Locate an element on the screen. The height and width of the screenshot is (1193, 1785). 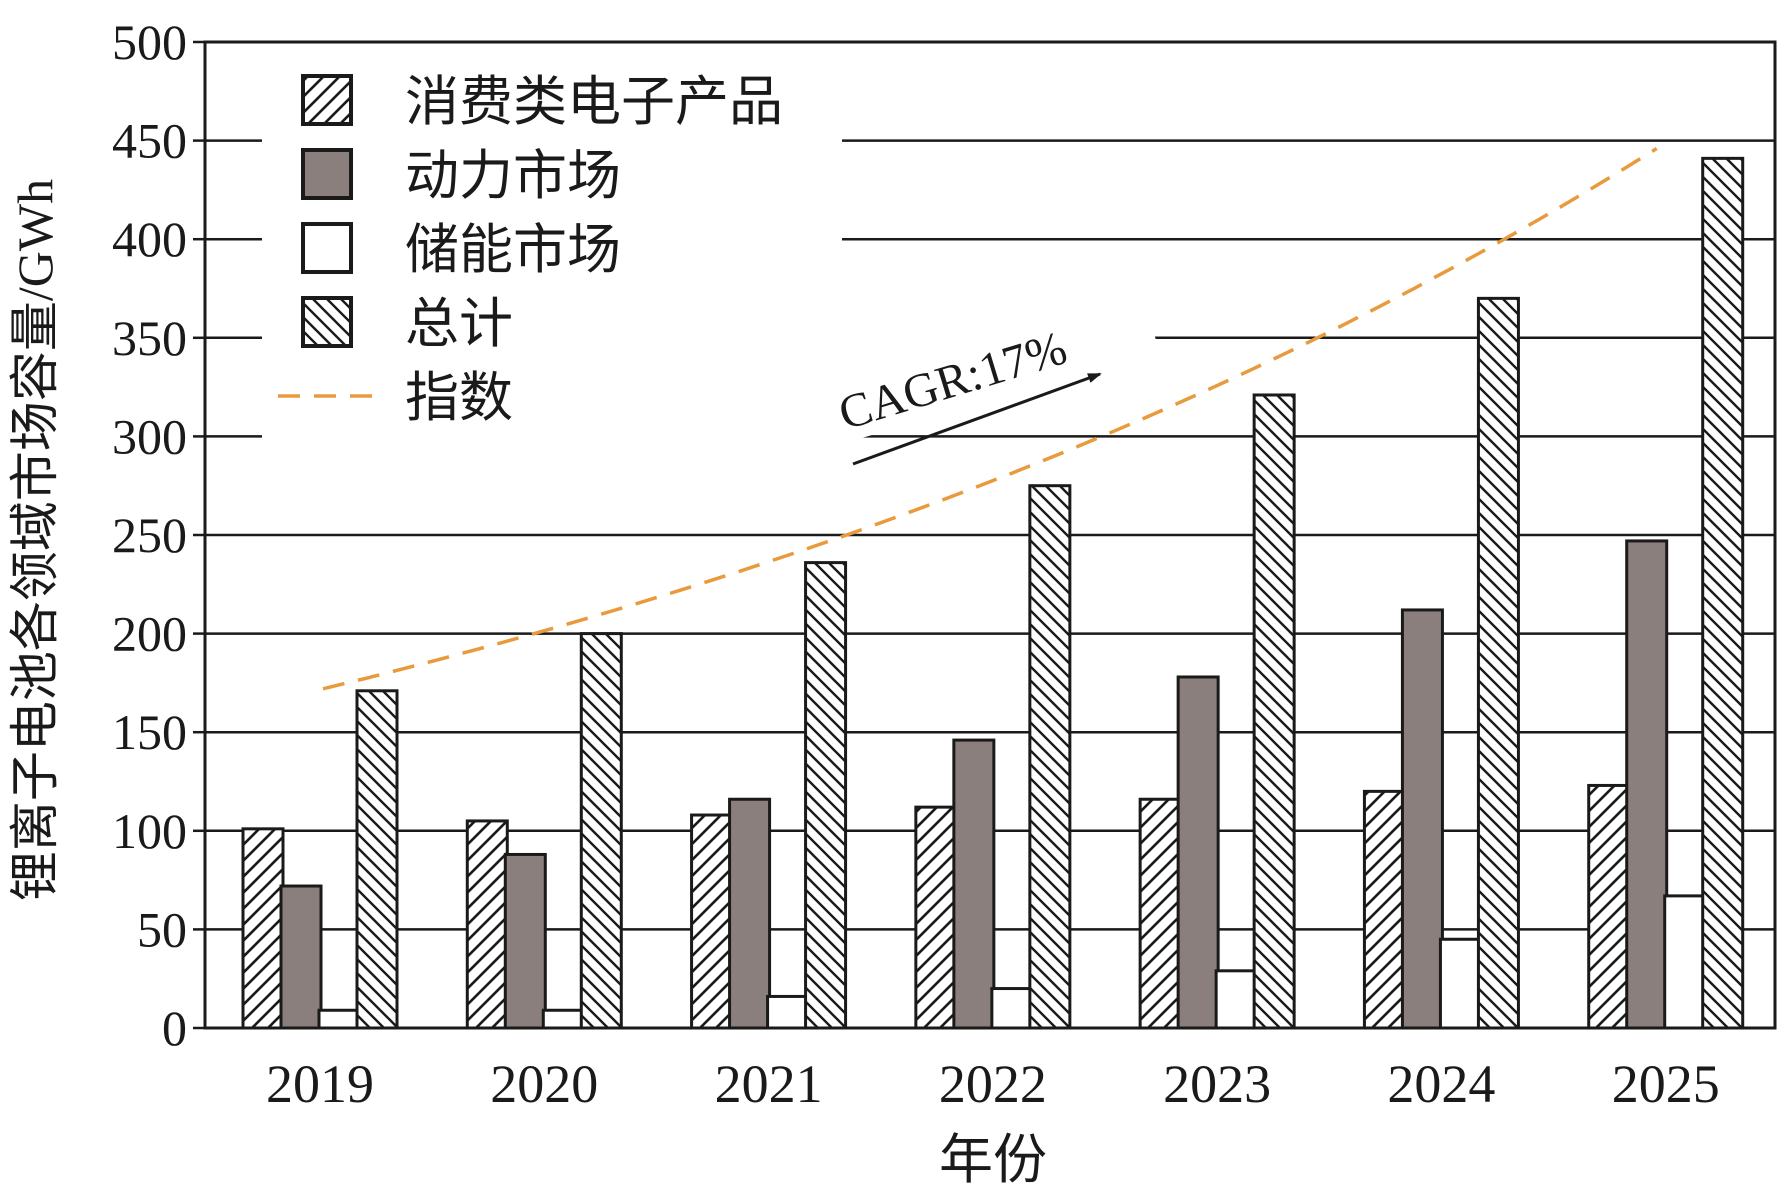
y-tick-label: 0 is located at coordinates (174, 1028).